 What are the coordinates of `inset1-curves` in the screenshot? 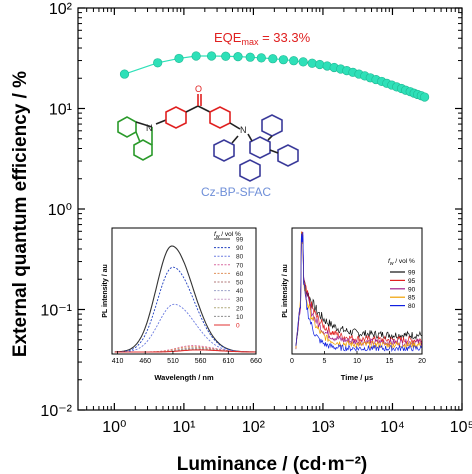 It's located at (185, 299).